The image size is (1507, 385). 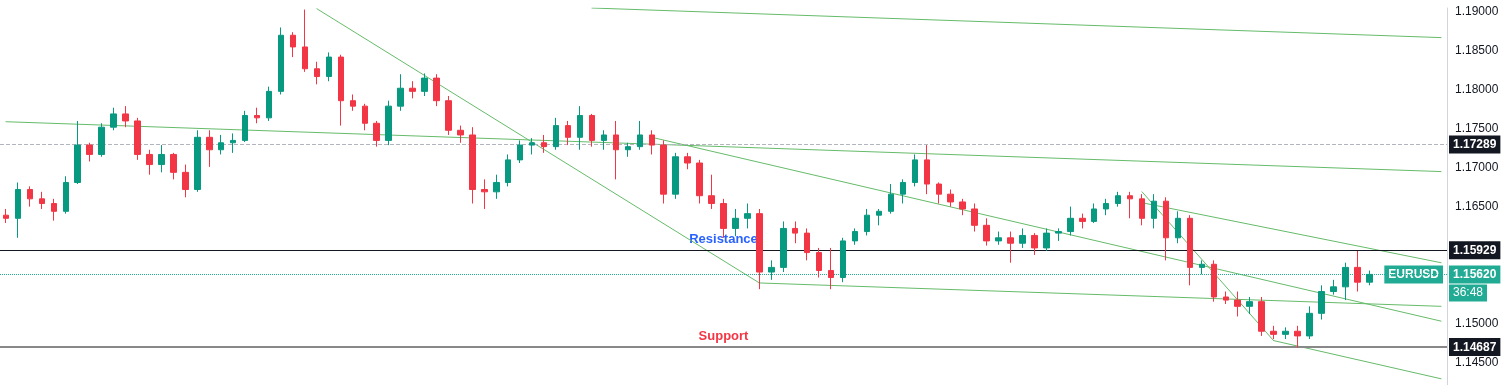 I want to click on ref-line-label: 1.14687, so click(x=1475, y=347).